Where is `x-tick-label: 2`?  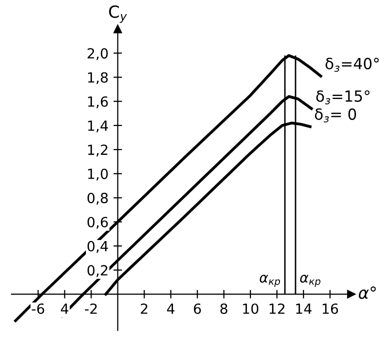
x-tick-label: 2 is located at coordinates (144, 308).